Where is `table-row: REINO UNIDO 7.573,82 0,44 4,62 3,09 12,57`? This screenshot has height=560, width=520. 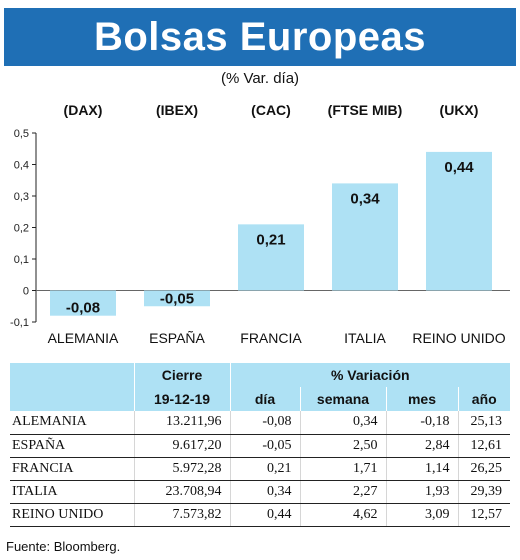
table-row: REINO UNIDO 7.573,82 0,44 4,62 3,09 12,57 is located at coordinates (260, 515).